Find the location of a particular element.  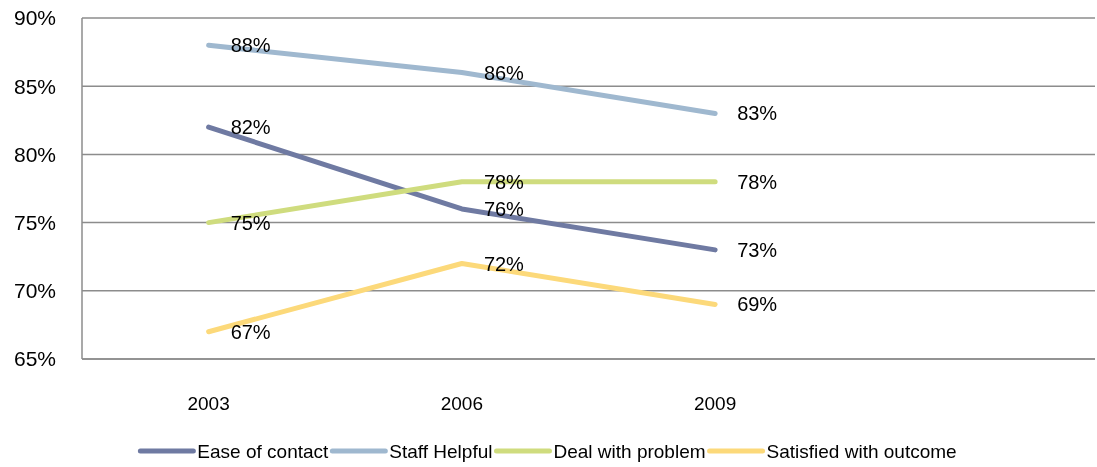

y-tick-label: 90% is located at coordinates (34, 18).